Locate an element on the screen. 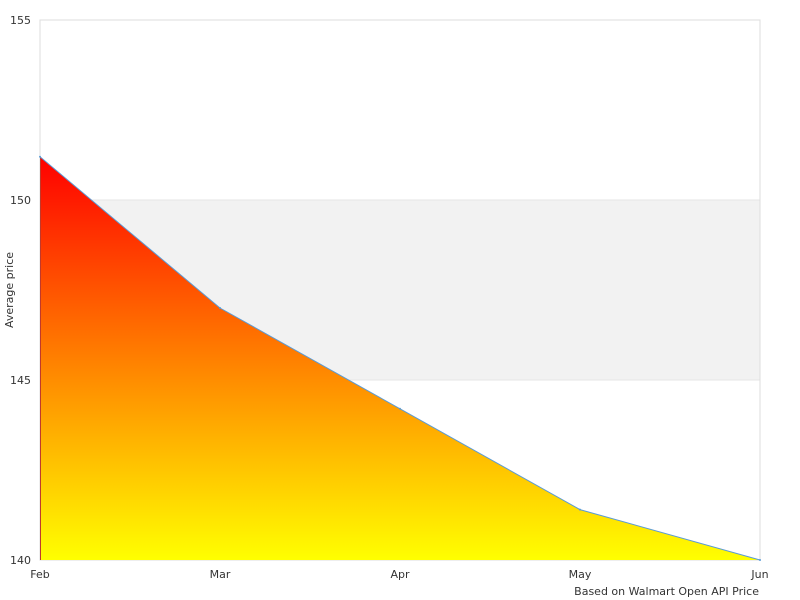 The image size is (800, 600). data-point-may is located at coordinates (580, 509).